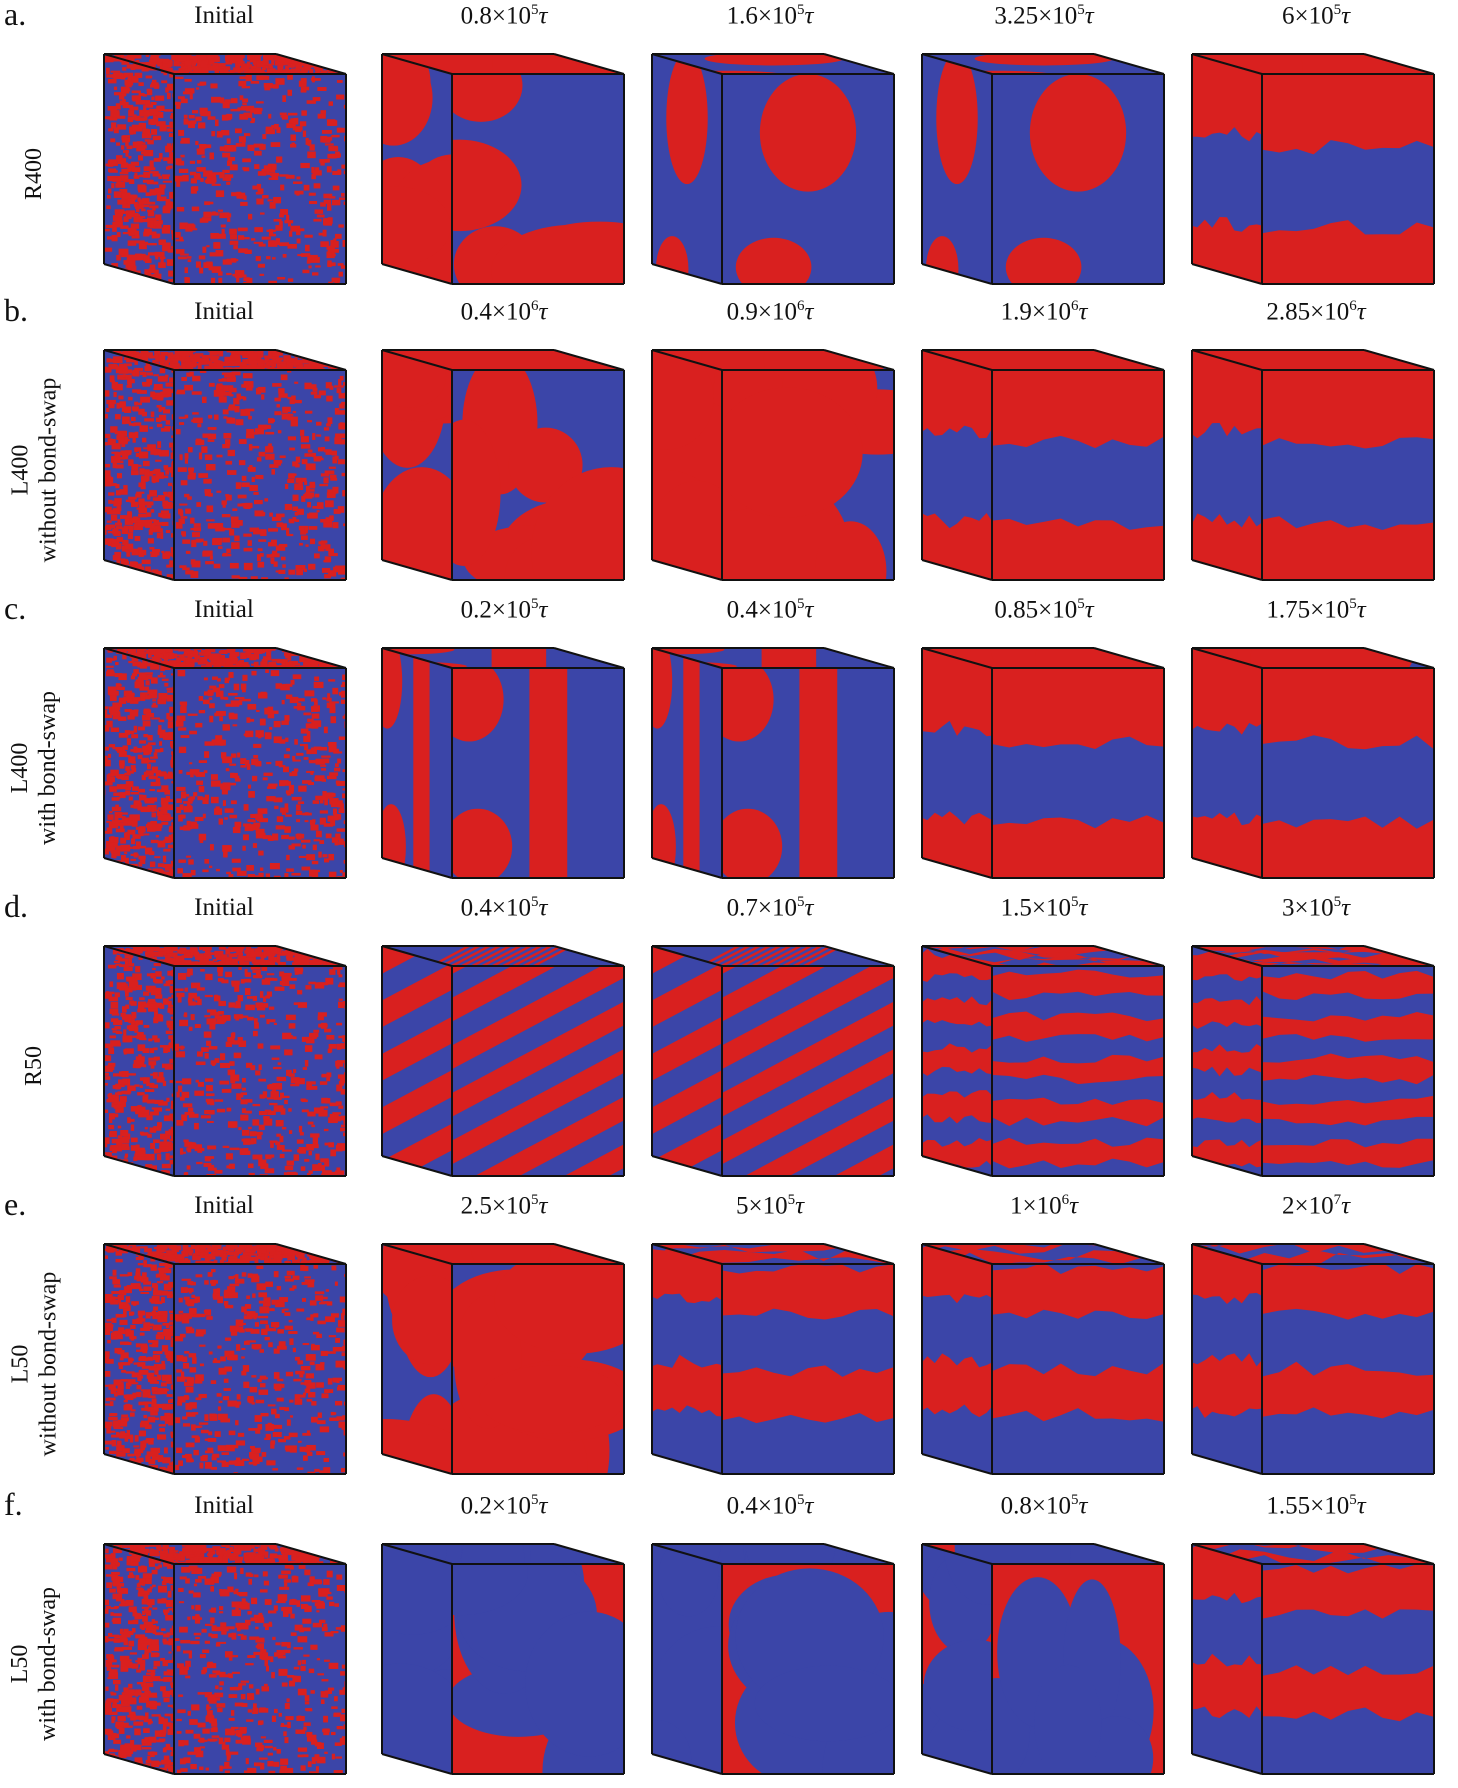 This screenshot has height=1788, width=1458. I want to click on frame-time-label: 1×106τ, so click(1044, 1206).